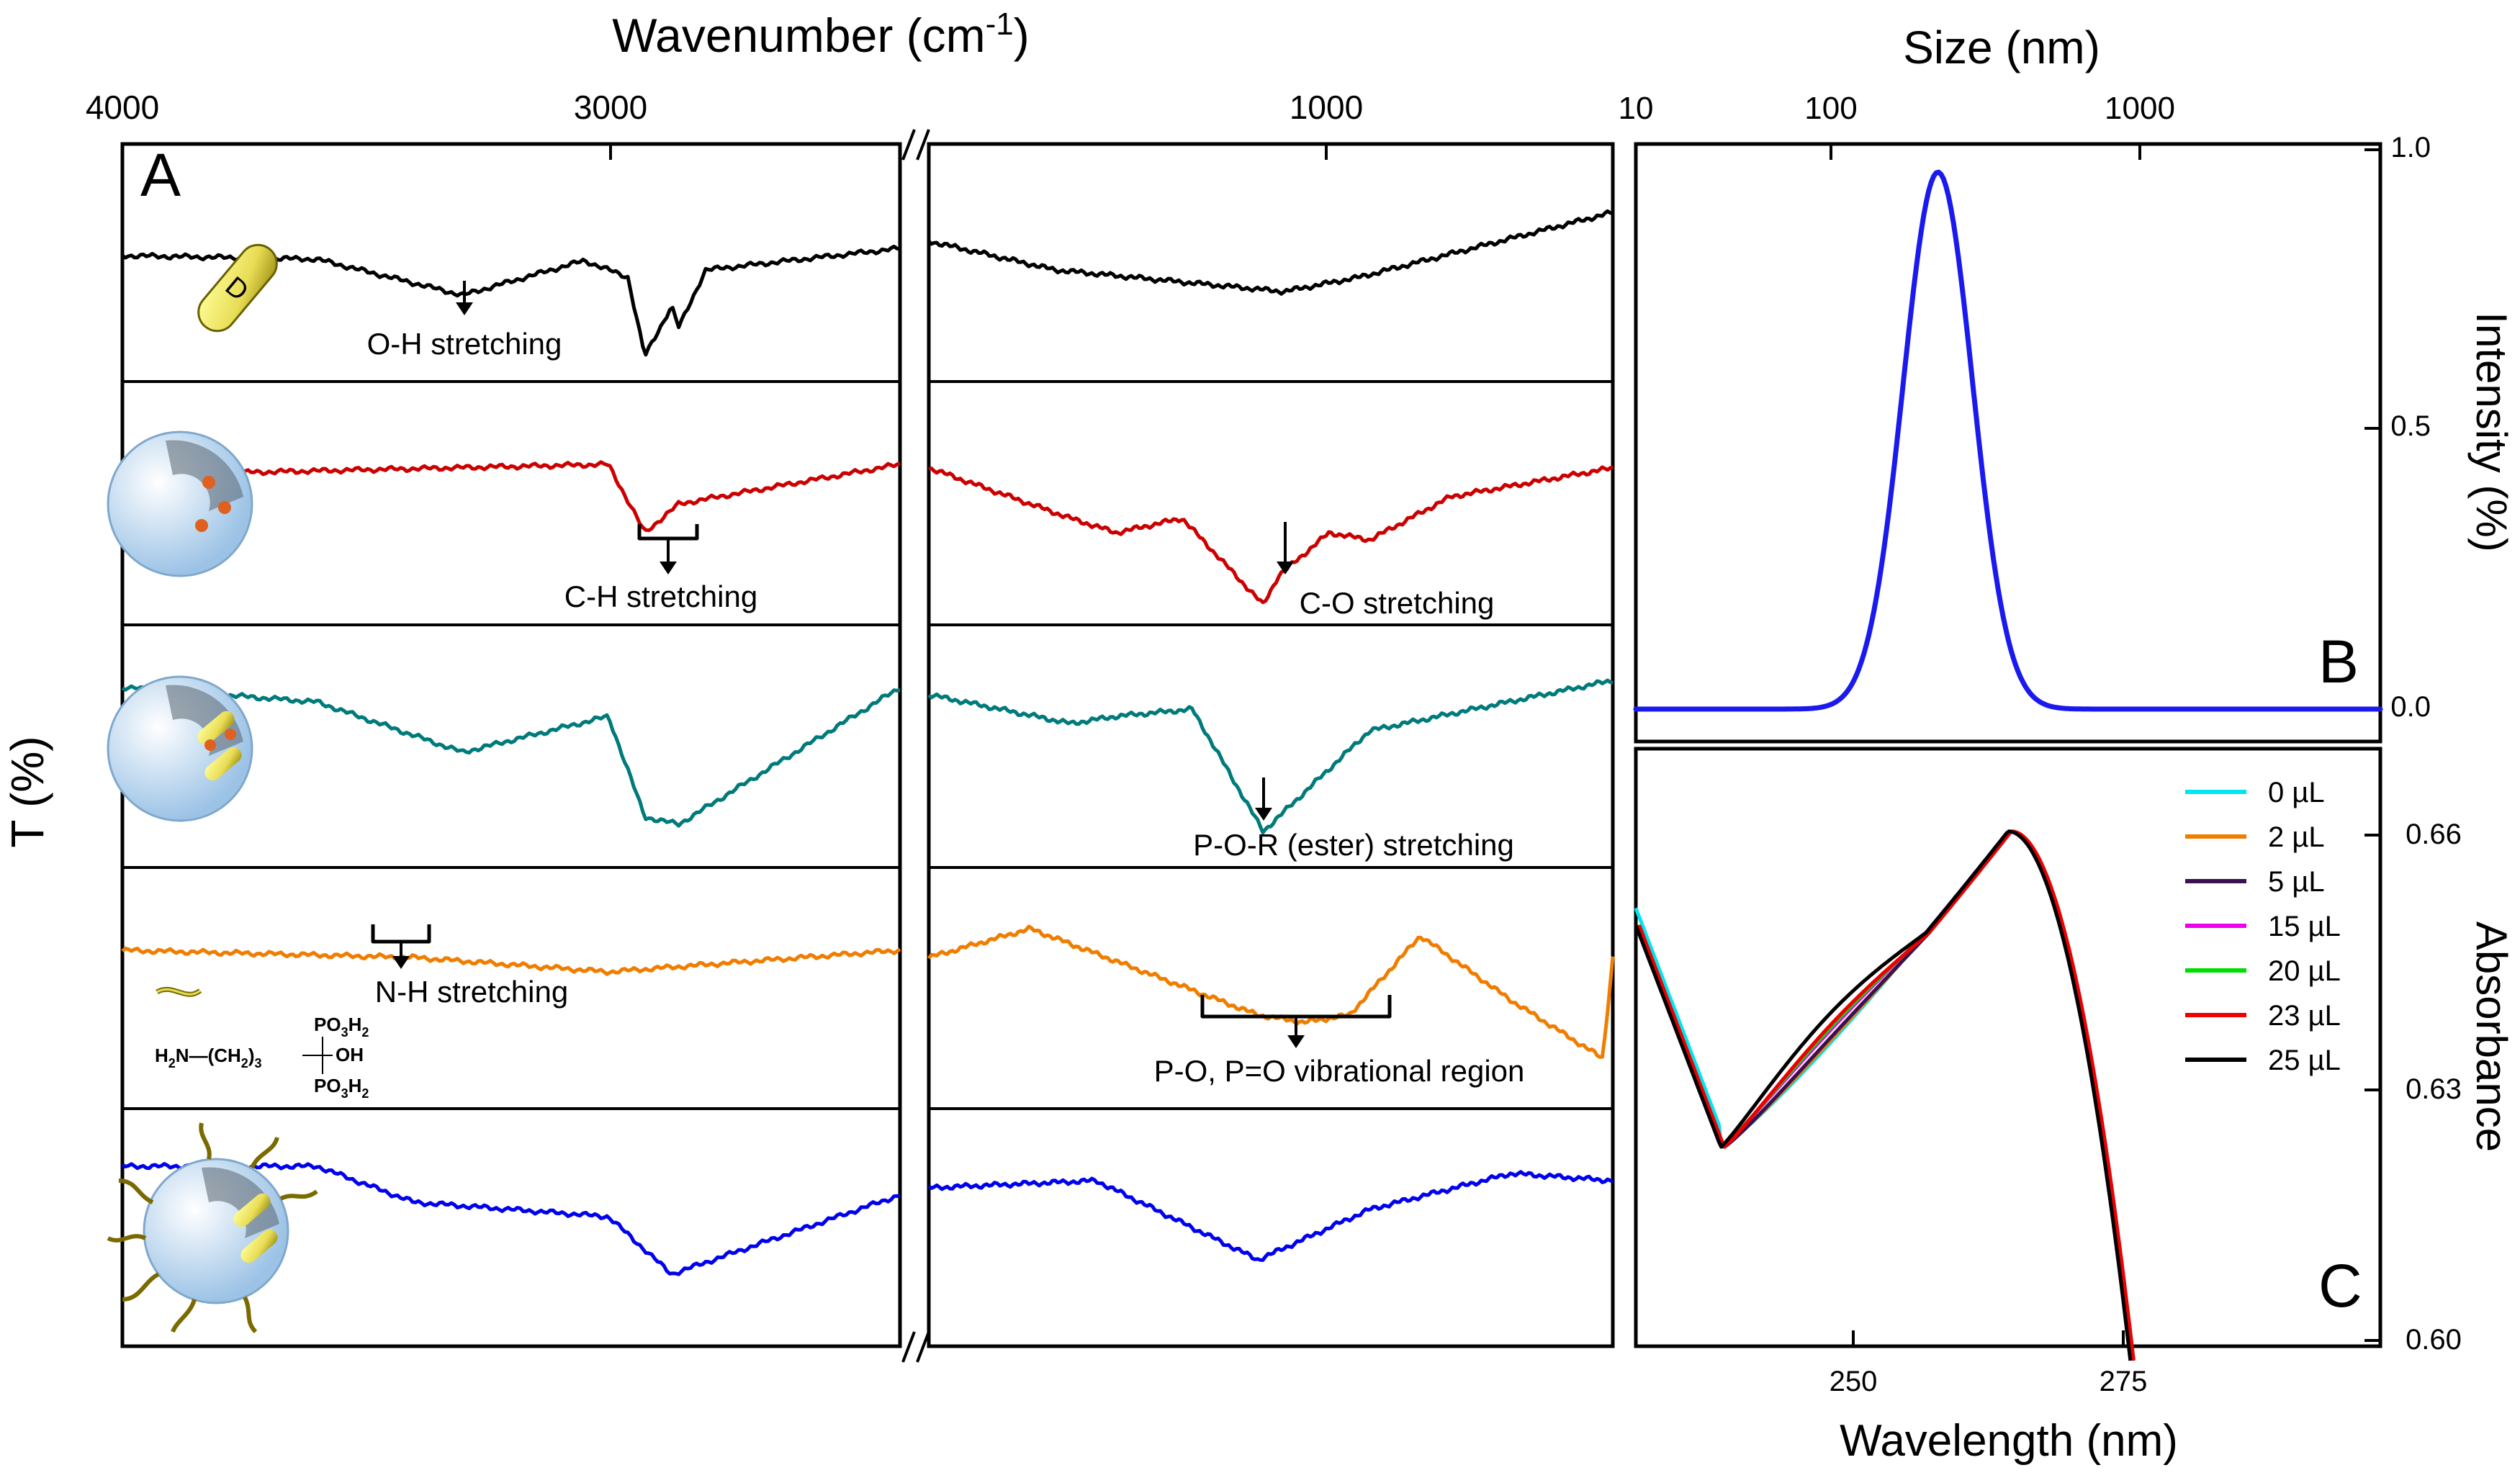 This screenshot has width=2520, height=1483. I want to click on legend-label-3: 5 µL, so click(2296, 882).